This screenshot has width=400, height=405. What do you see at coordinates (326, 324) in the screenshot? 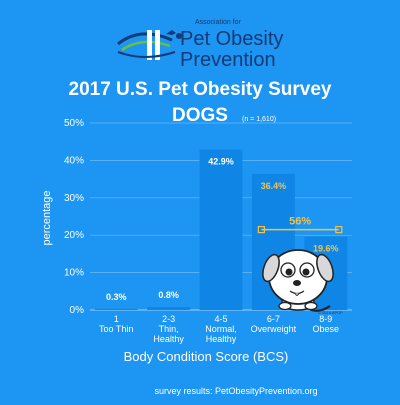
I see `x-tick-label: 8-9 Obese` at bounding box center [326, 324].